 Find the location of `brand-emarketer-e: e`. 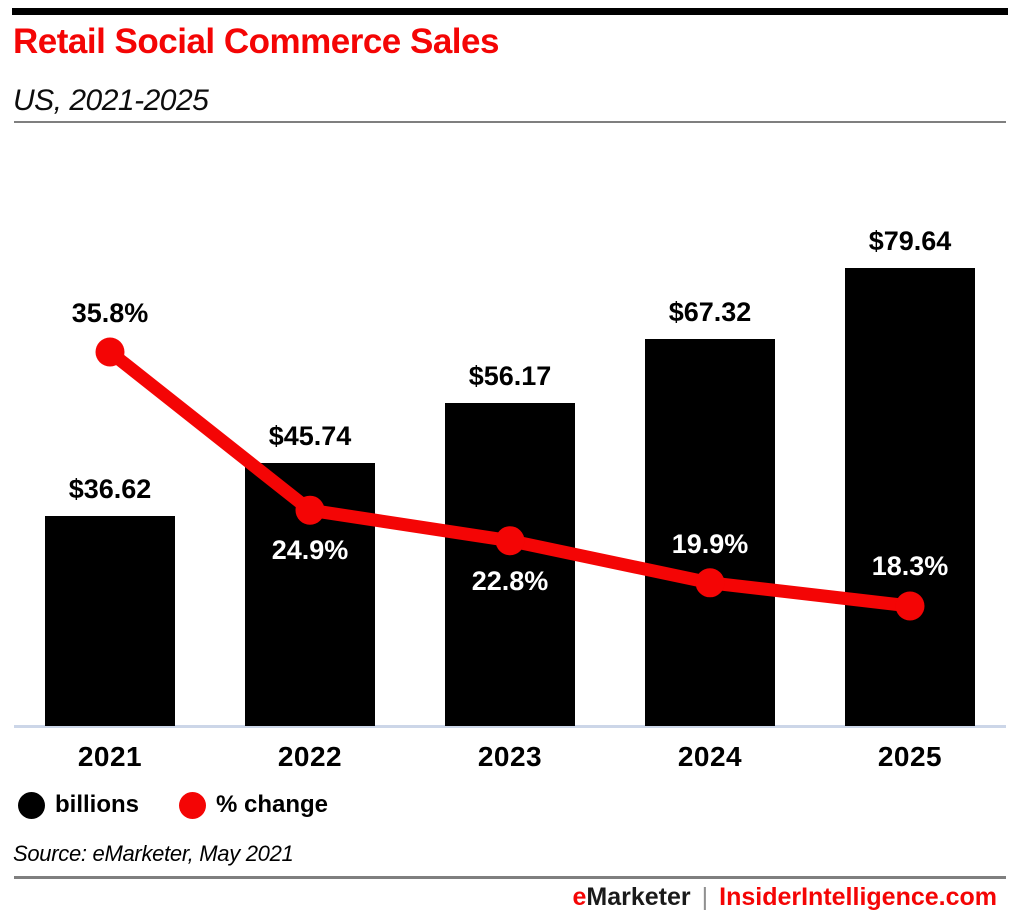

brand-emarketer-e: e is located at coordinates (579, 897).